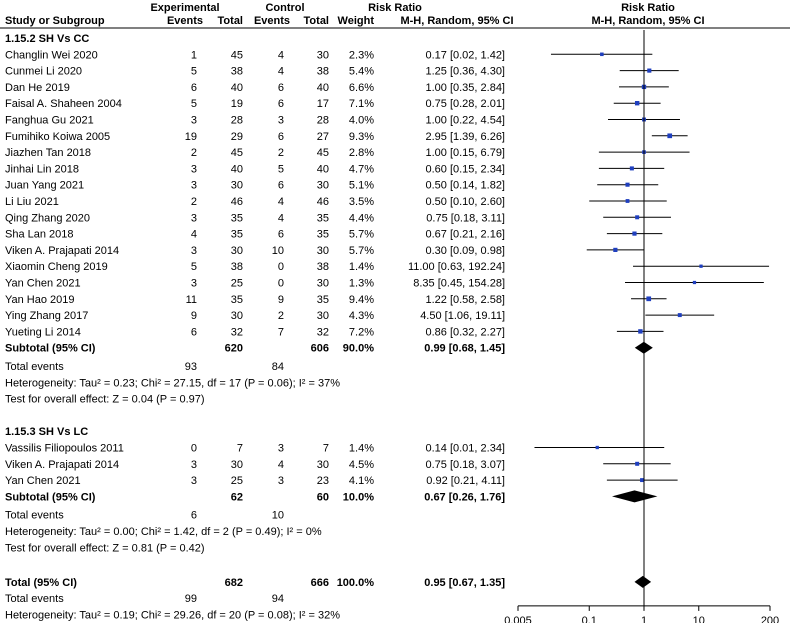 The width and height of the screenshot is (790, 623). I want to click on events-control: 3, so click(281, 449).